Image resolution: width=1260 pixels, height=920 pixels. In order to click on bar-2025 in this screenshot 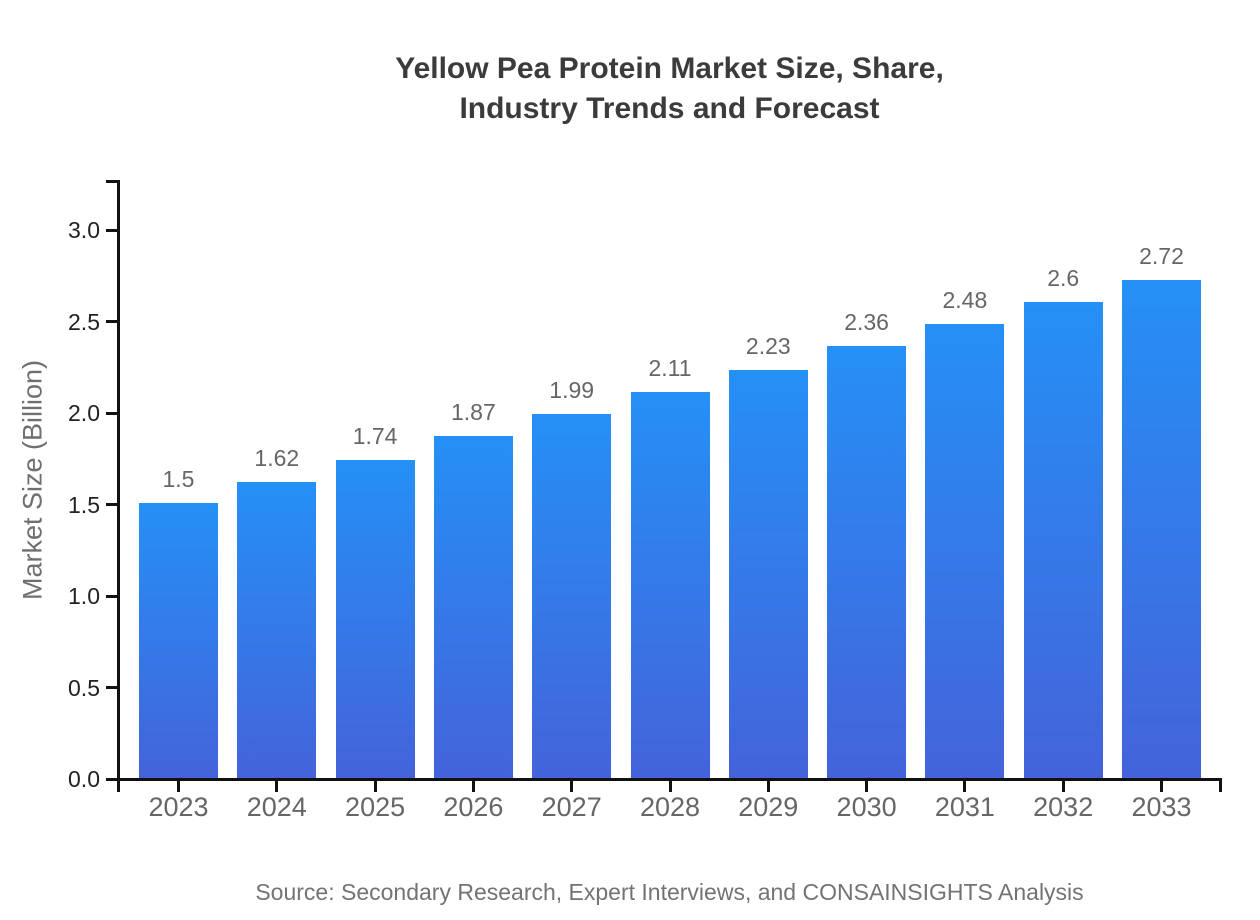, I will do `click(375, 619)`.